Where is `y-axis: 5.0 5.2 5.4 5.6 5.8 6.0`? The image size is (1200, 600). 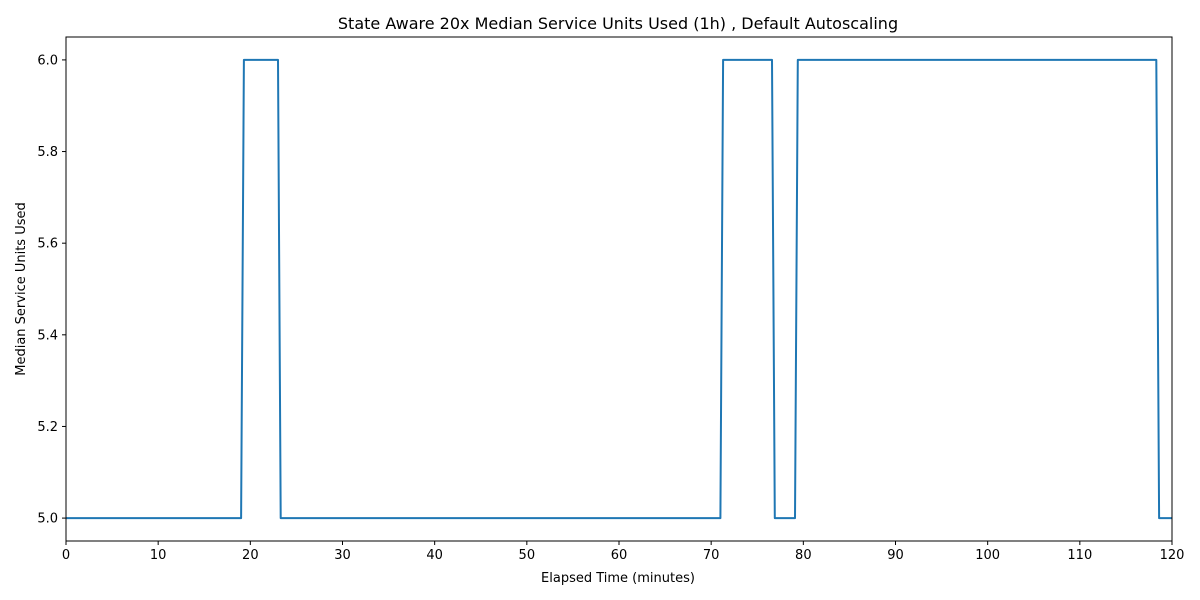 y-axis: 5.0 5.2 5.4 5.6 5.8 6.0 is located at coordinates (51, 290).